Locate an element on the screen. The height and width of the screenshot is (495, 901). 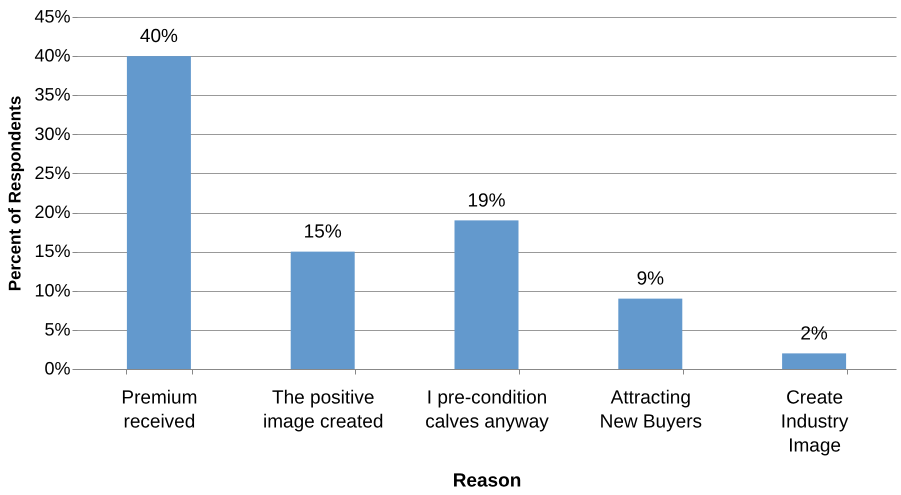
x-tick-label: Premium received is located at coordinates (159, 410).